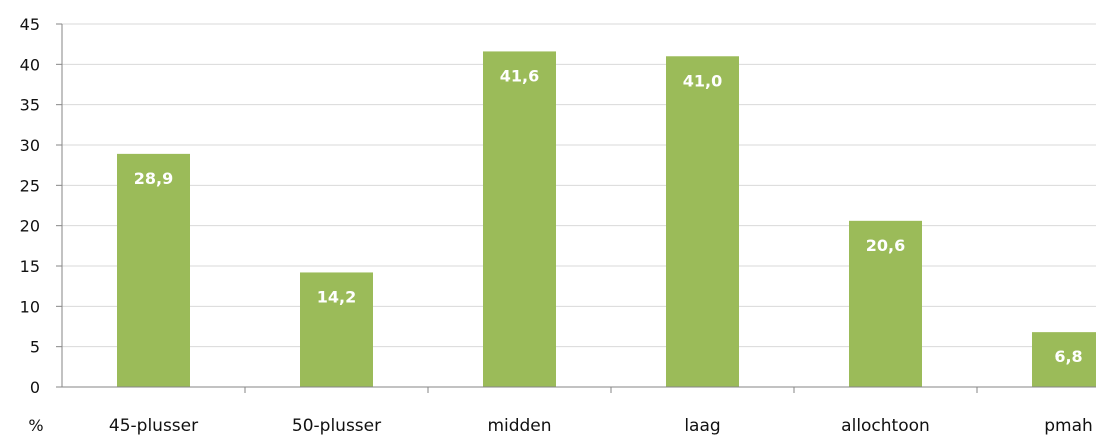 The image size is (1096, 436). What do you see at coordinates (30, 306) in the screenshot?
I see `y-tick-label: 10` at bounding box center [30, 306].